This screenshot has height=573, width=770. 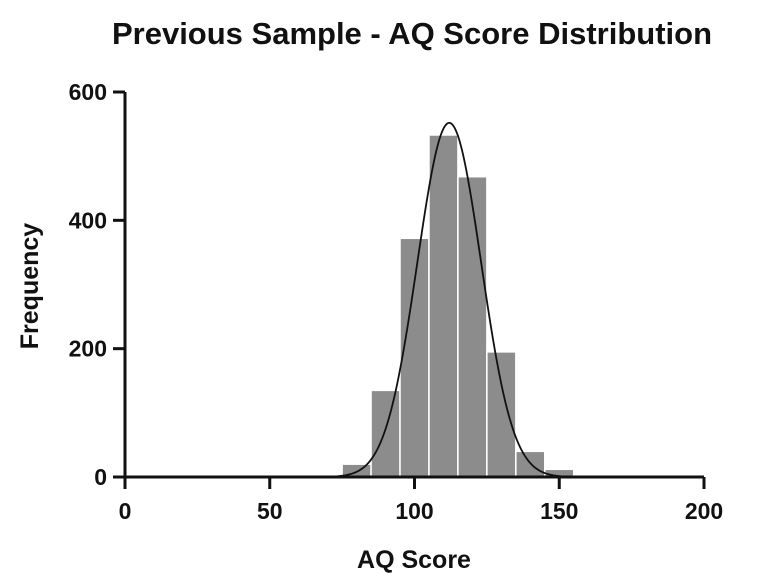 I want to click on x-tick-label: 200, so click(x=704, y=511).